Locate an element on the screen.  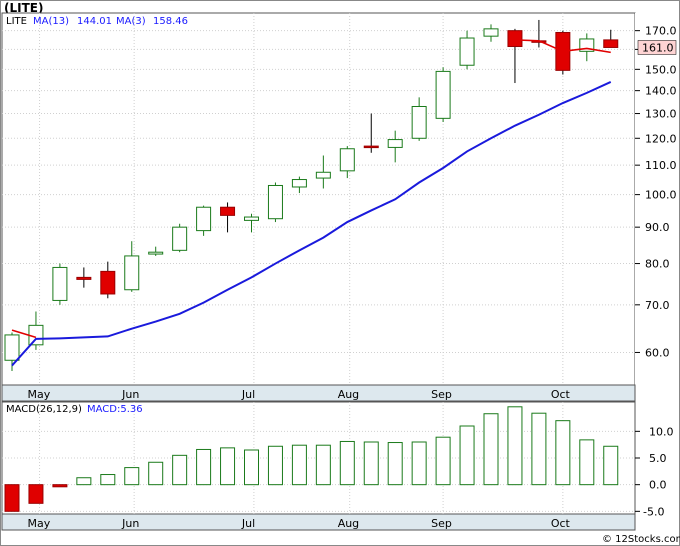
price-y-tick-label: 70.0 is located at coordinates (657, 305).